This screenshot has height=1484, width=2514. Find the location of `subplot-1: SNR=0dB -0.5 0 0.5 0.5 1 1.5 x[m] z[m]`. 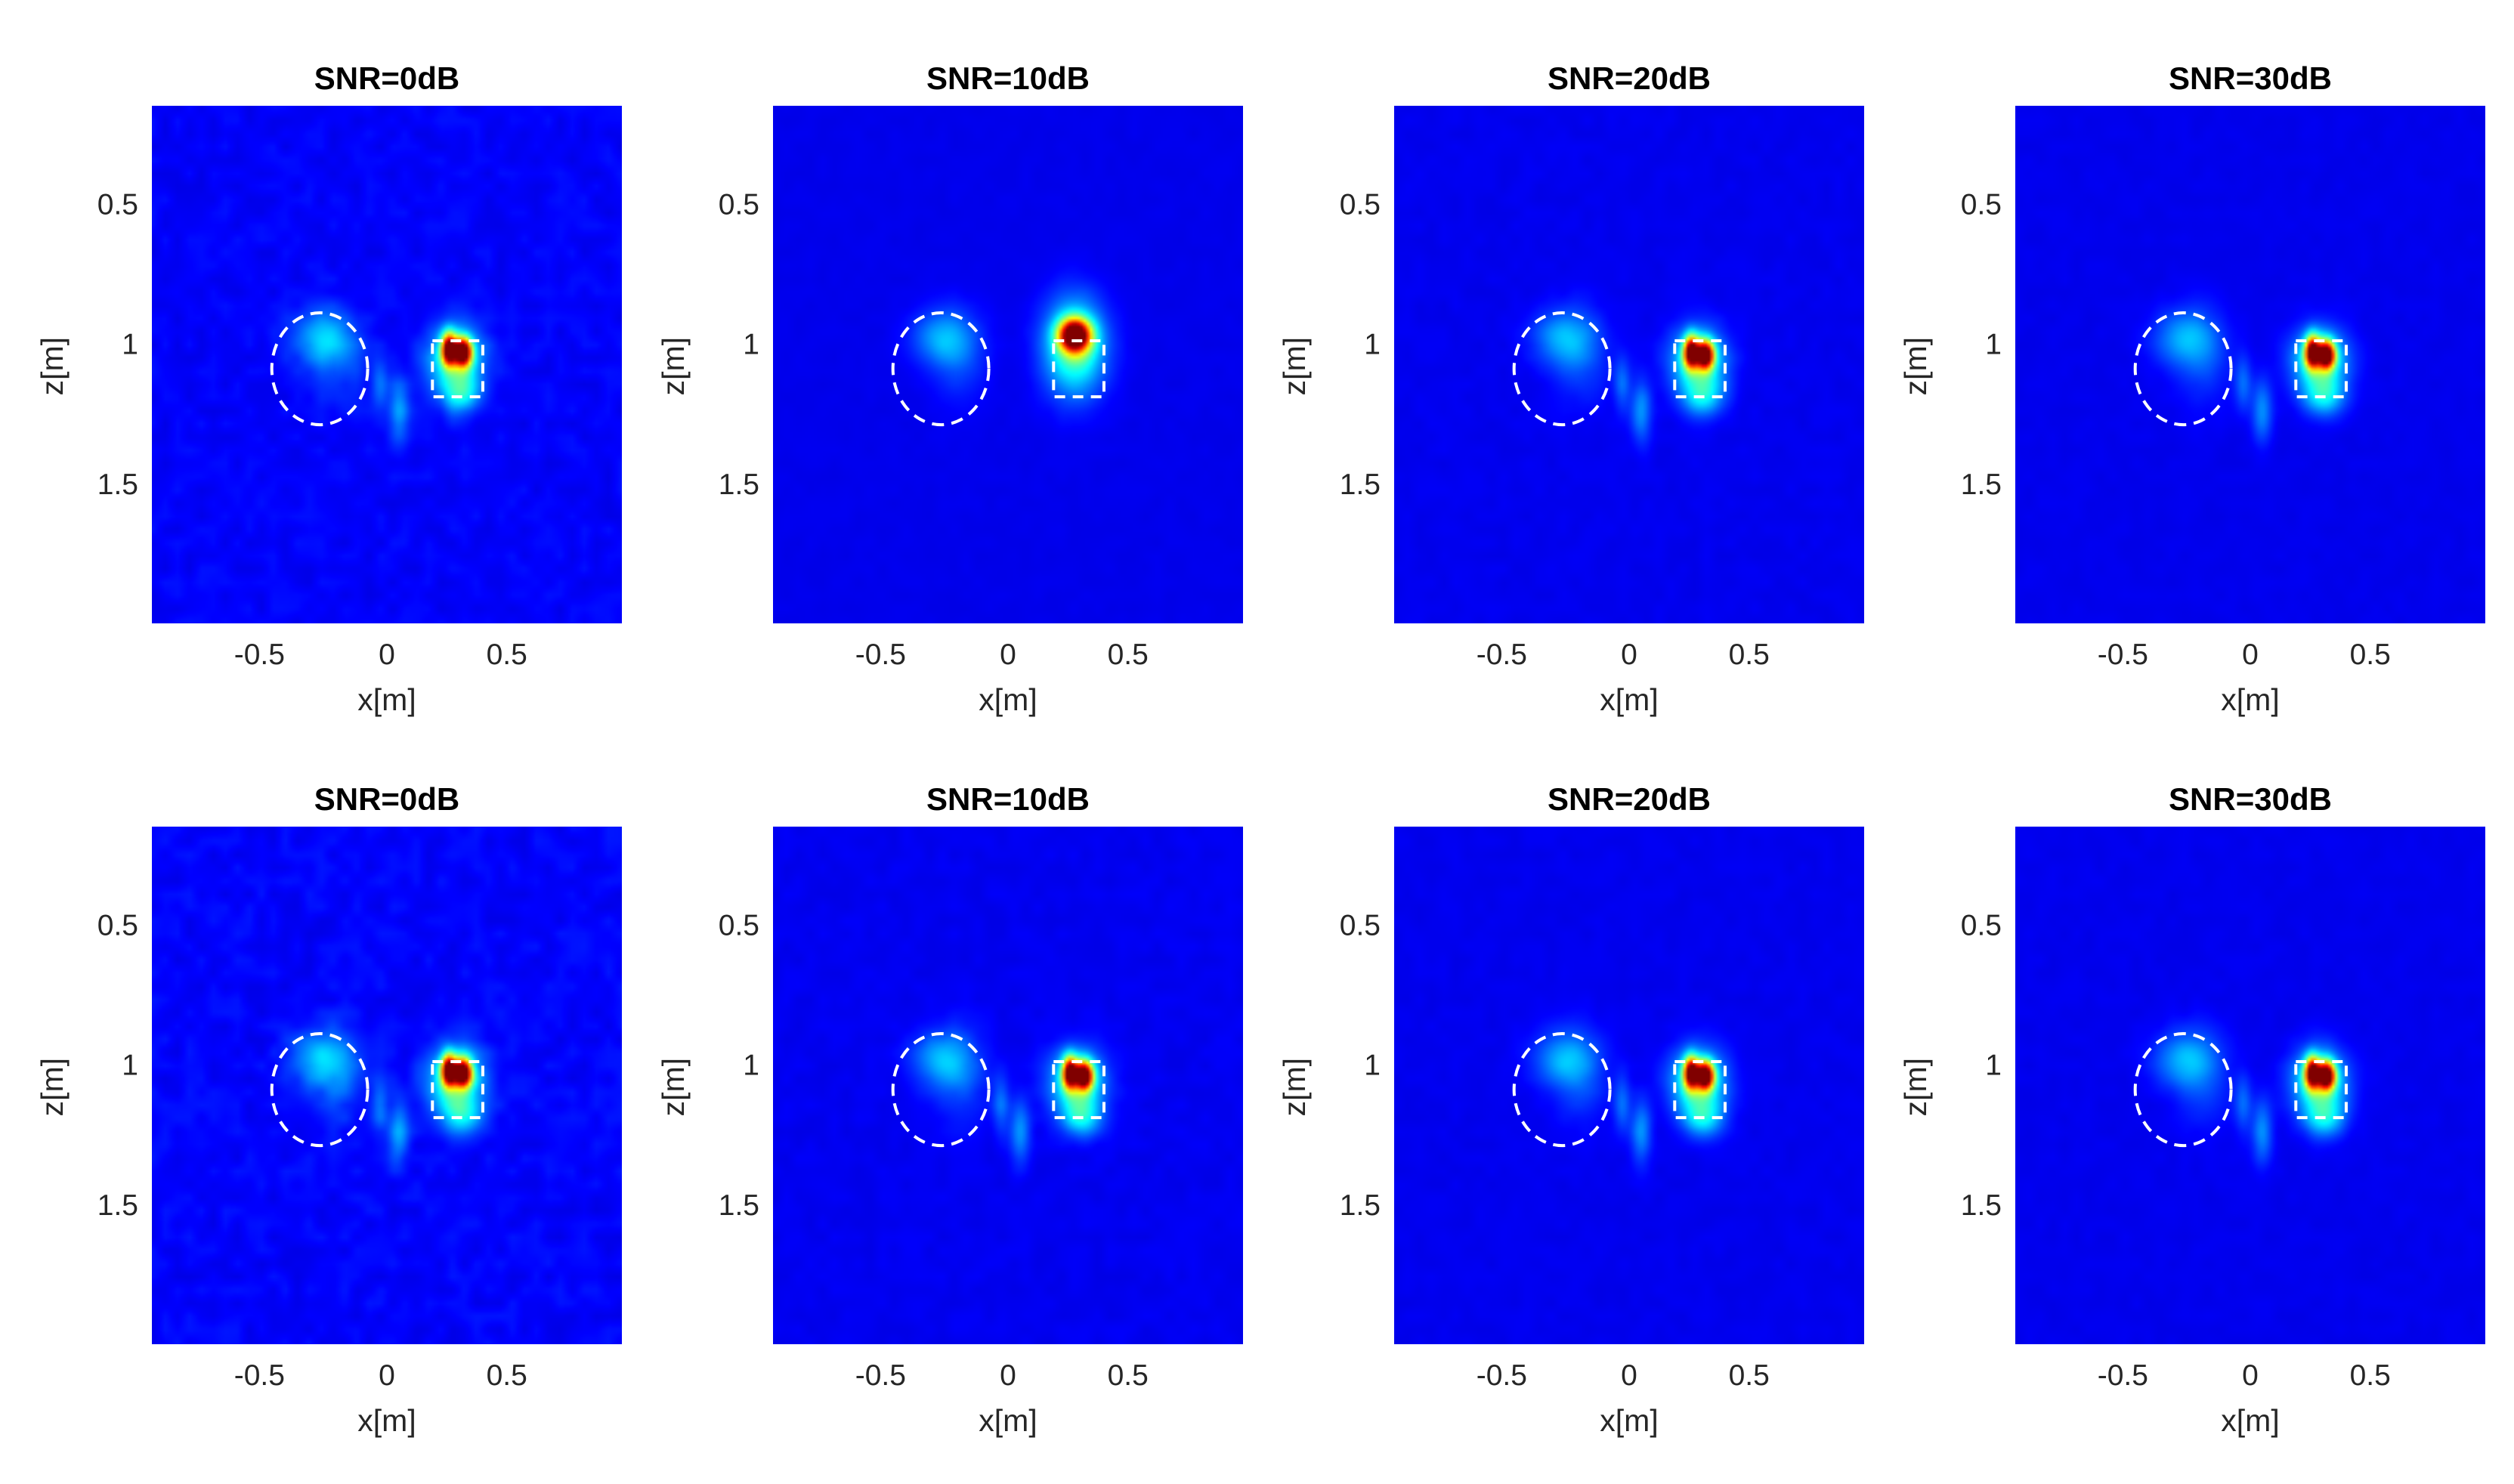

subplot-1: SNR=0dB -0.5 0 0.5 0.5 1 1.5 x[m] z[m] is located at coordinates (329, 388).